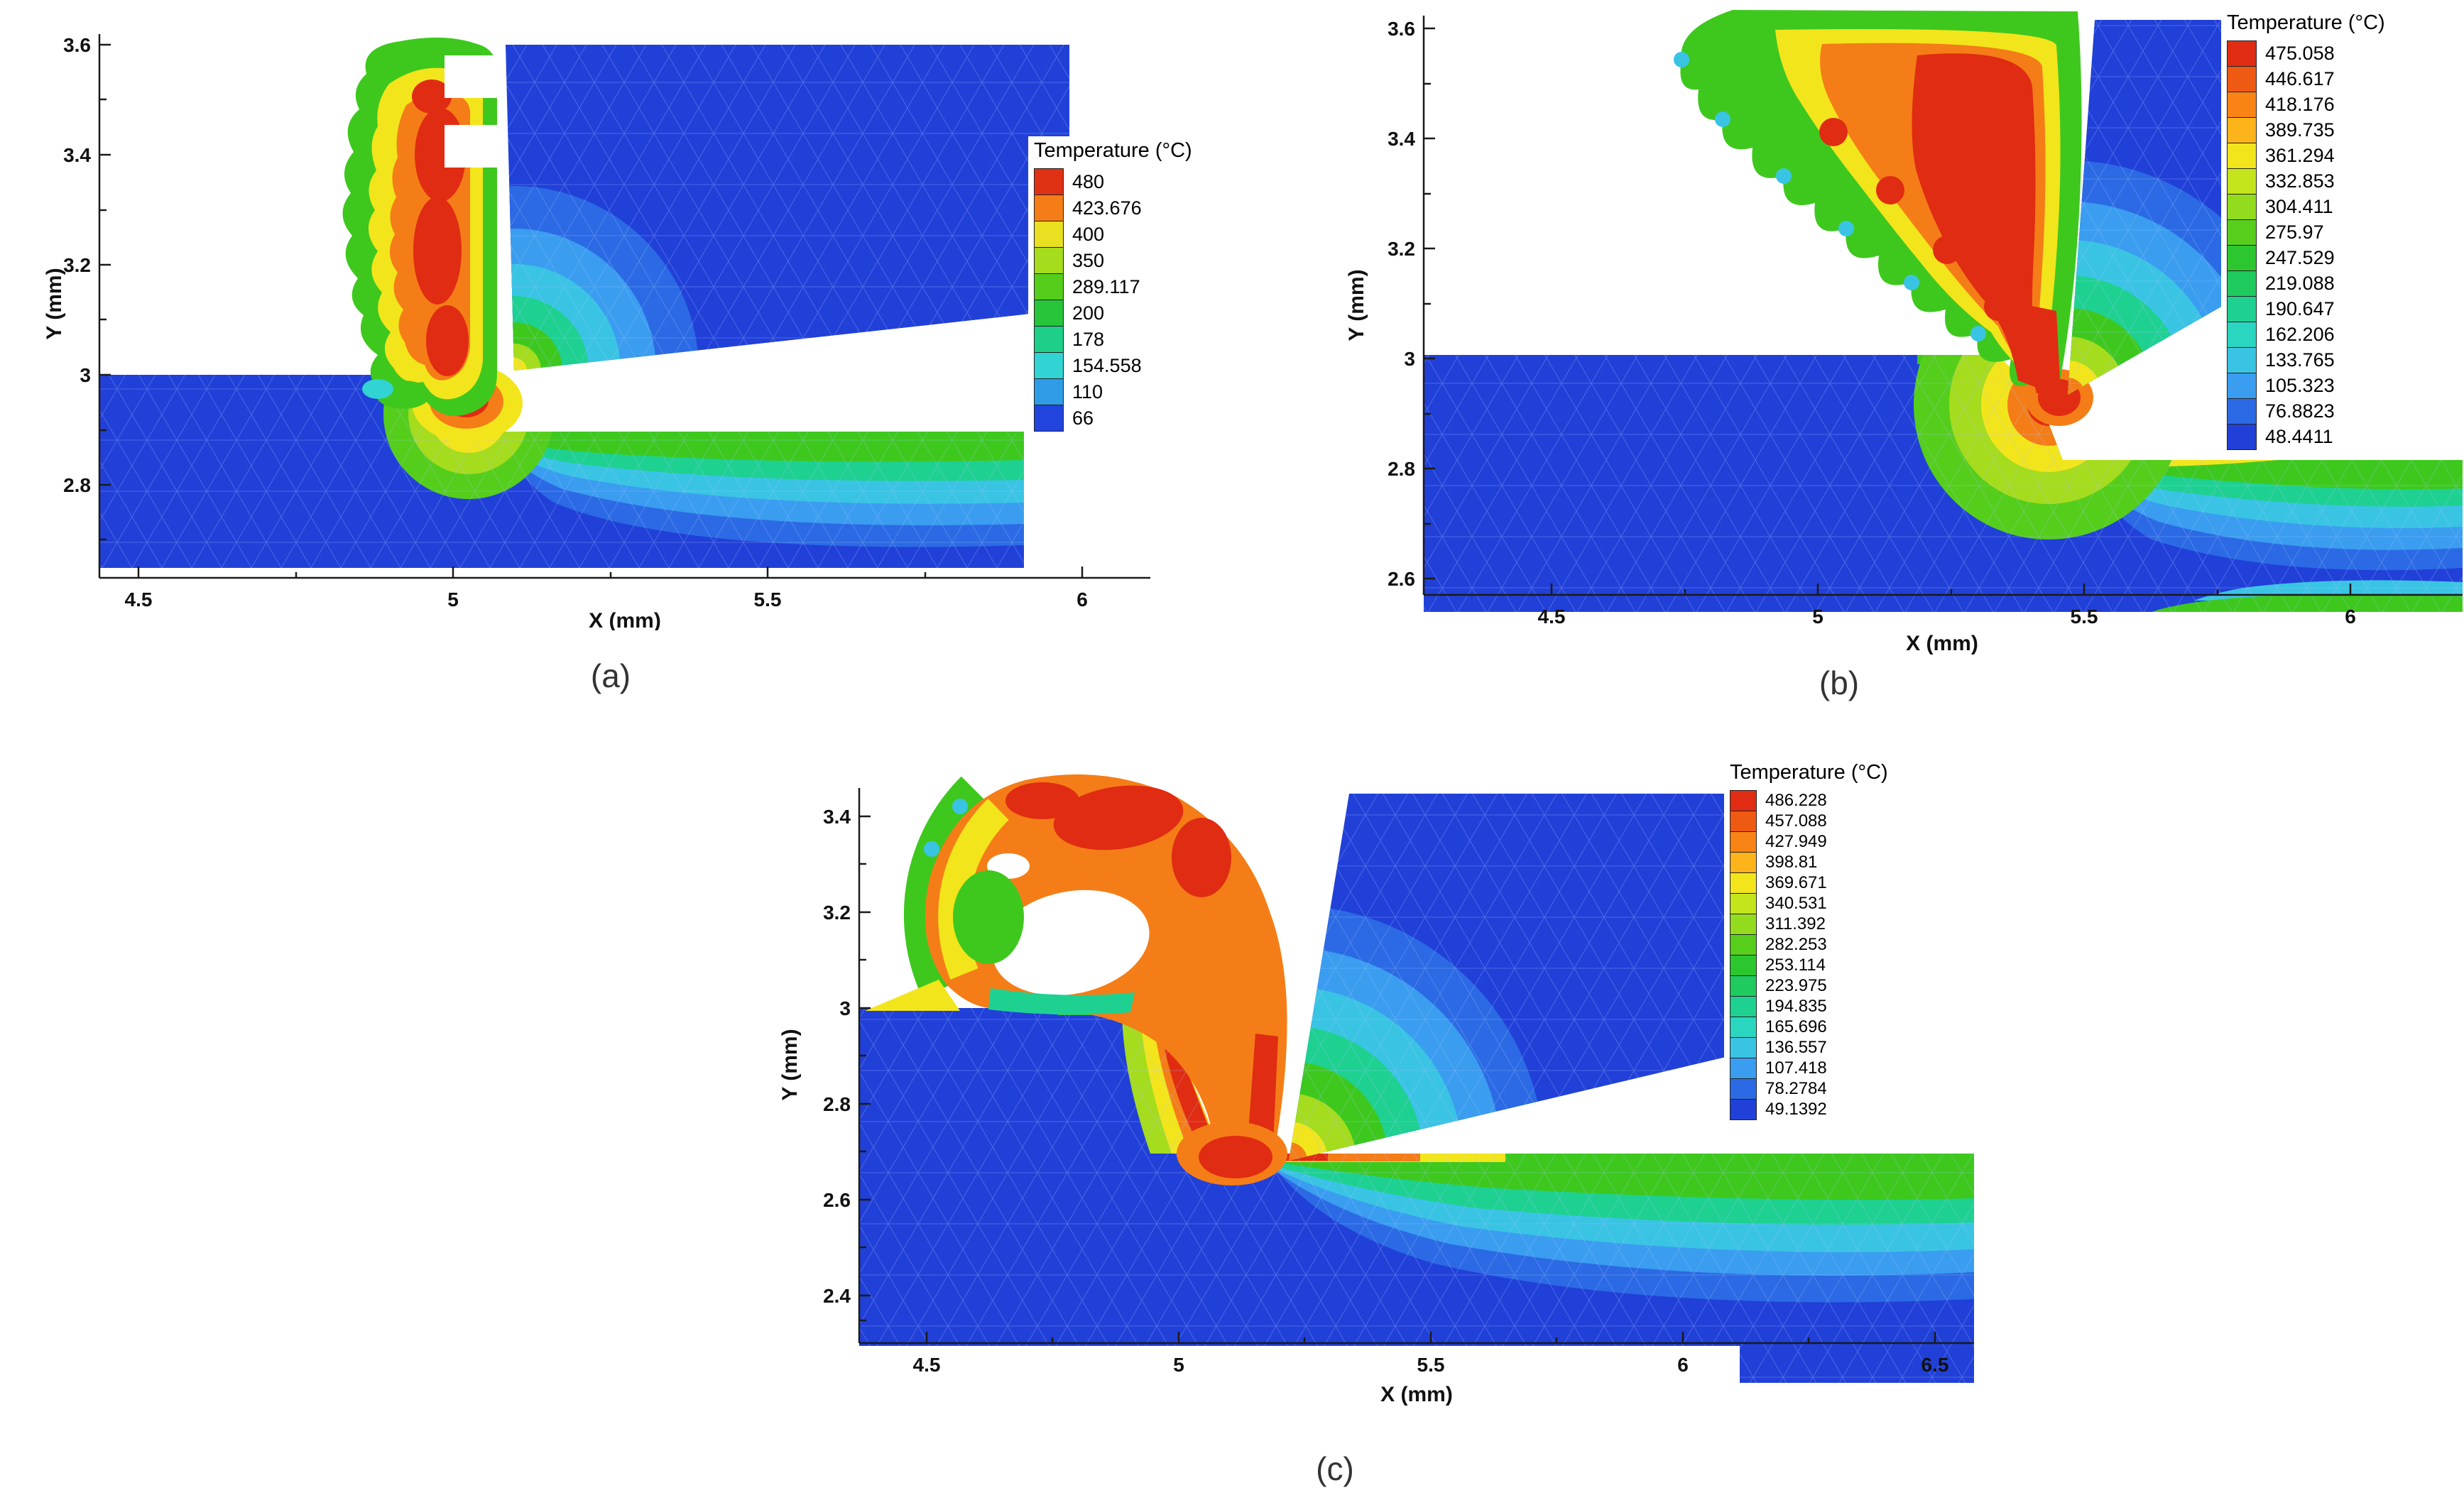 The image size is (2464, 1495). I want to click on legend-entry: 253.114, so click(1809, 966).